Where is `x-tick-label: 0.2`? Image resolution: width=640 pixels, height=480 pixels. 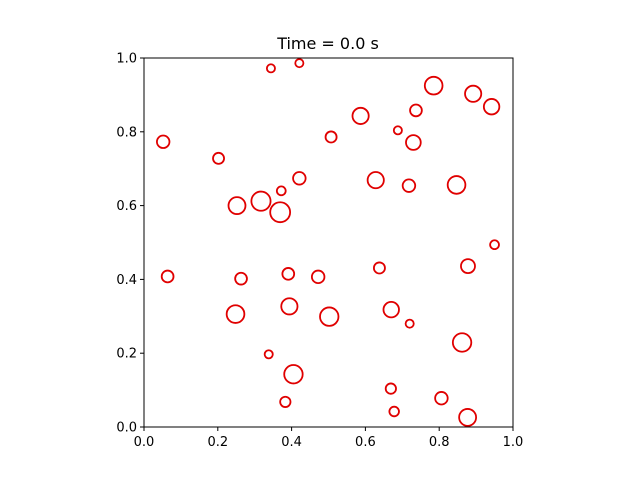 x-tick-label: 0.2 is located at coordinates (217, 442).